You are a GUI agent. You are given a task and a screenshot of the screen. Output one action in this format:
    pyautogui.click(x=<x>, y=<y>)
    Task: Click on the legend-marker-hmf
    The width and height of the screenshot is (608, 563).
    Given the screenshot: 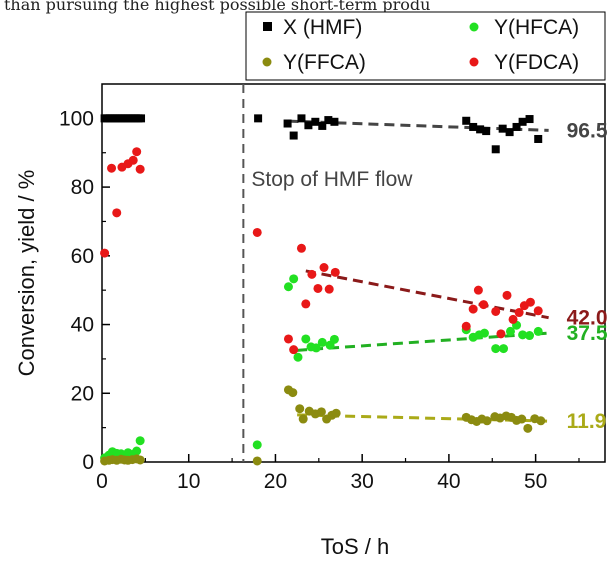 What is the action you would take?
    pyautogui.click(x=267, y=26)
    